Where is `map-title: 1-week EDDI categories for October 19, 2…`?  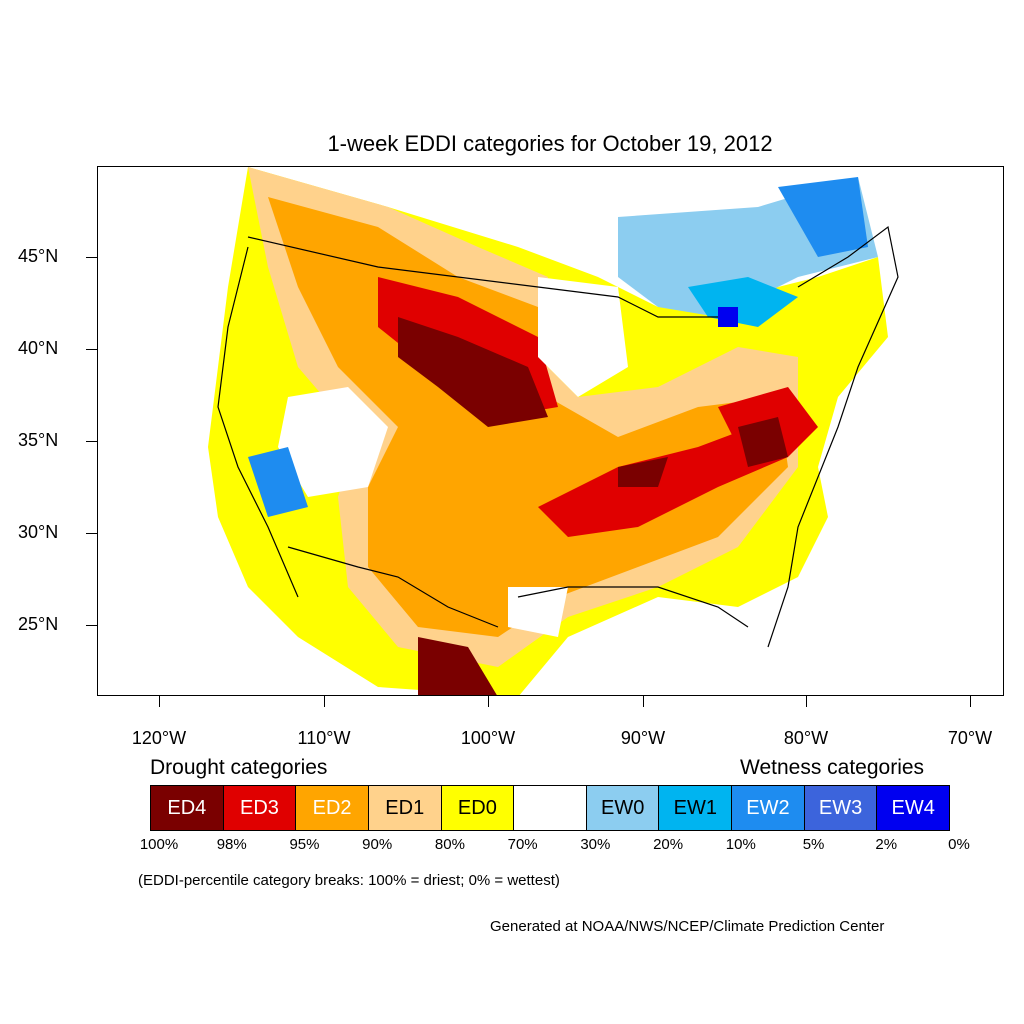 map-title: 1-week EDDI categories for October 19, 2… is located at coordinates (550, 143).